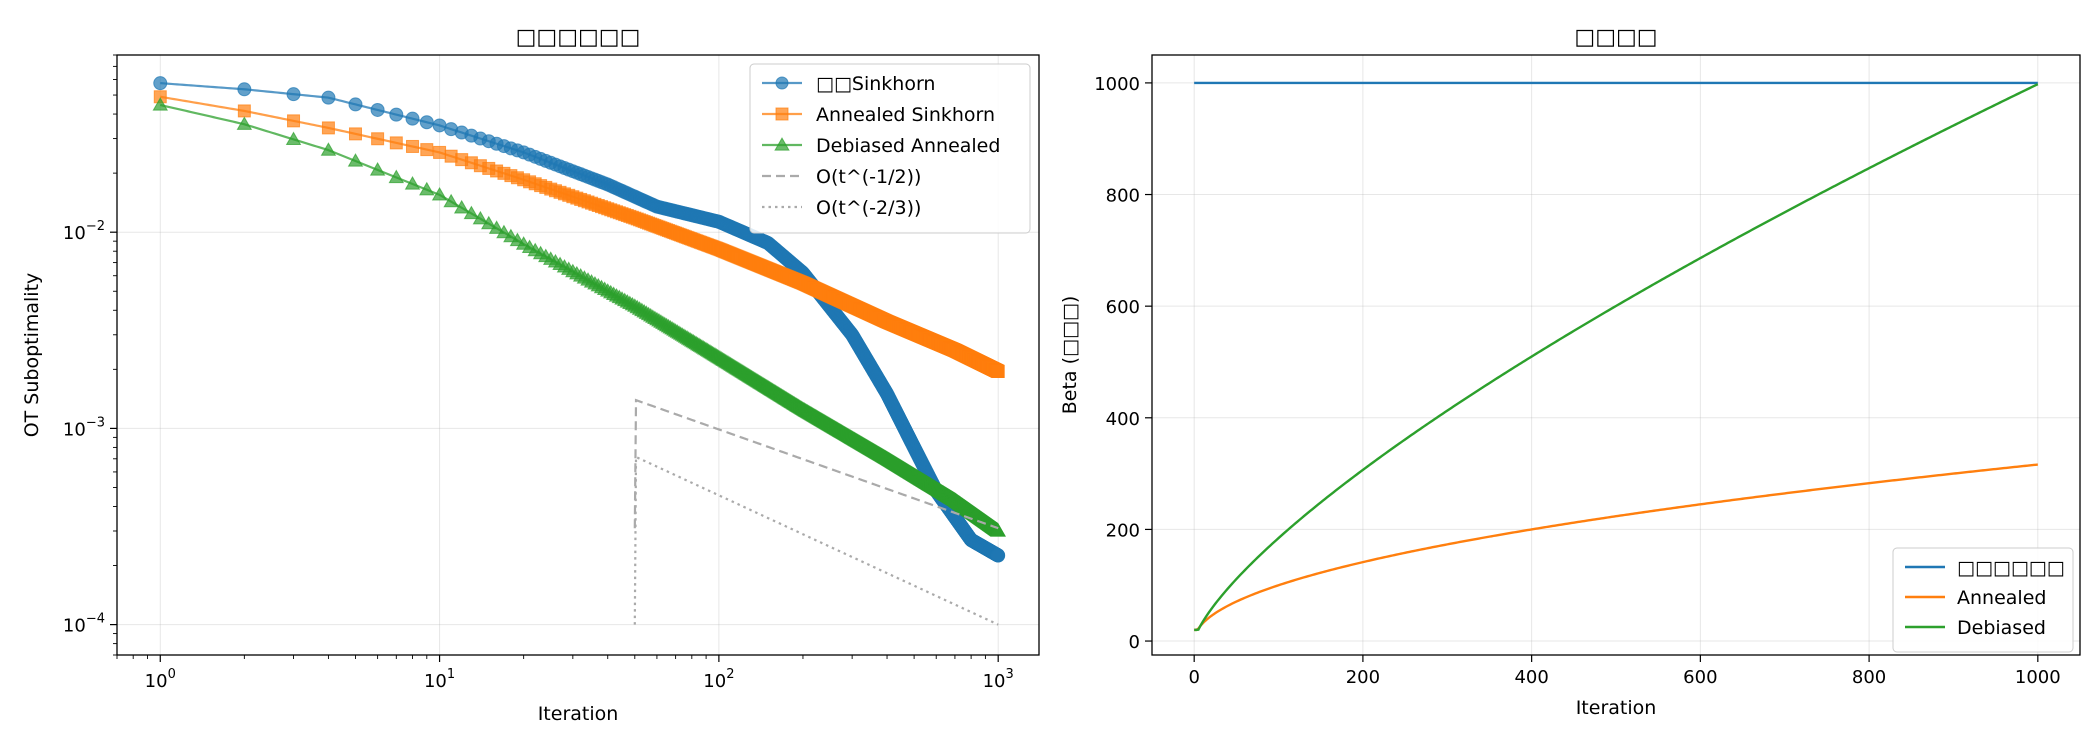 The width and height of the screenshot is (2100, 750). I want to click on x-tick-label: 0, so click(1193, 677).